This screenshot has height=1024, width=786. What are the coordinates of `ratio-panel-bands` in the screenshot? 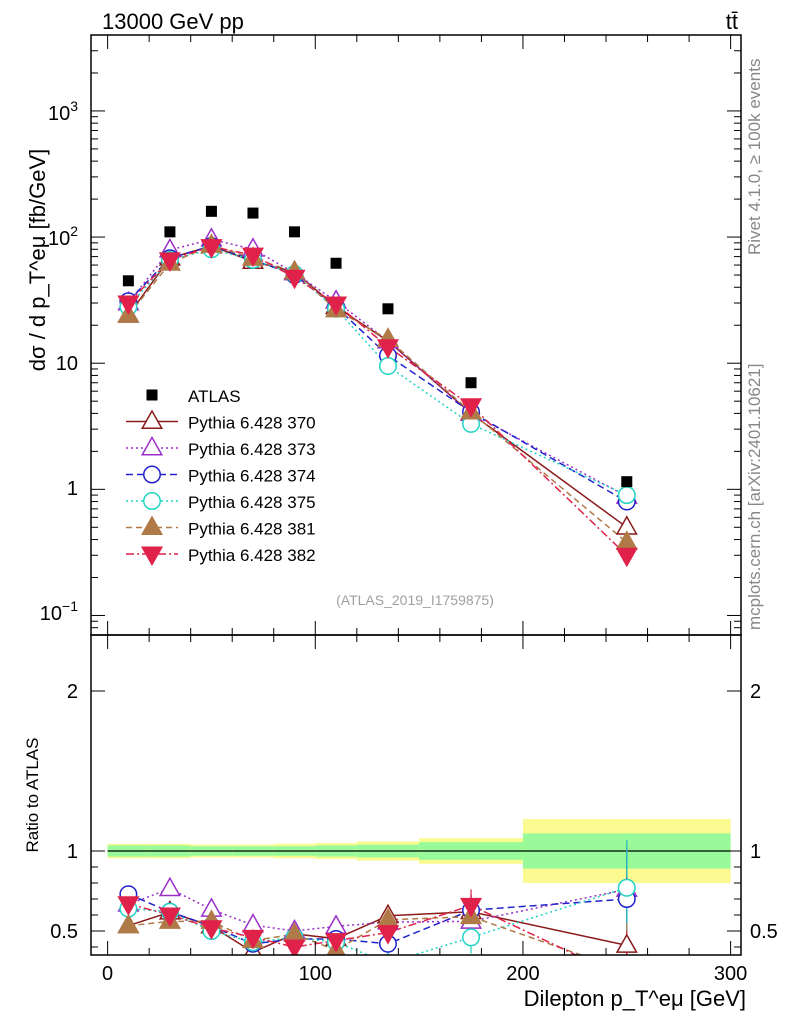 It's located at (419, 851).